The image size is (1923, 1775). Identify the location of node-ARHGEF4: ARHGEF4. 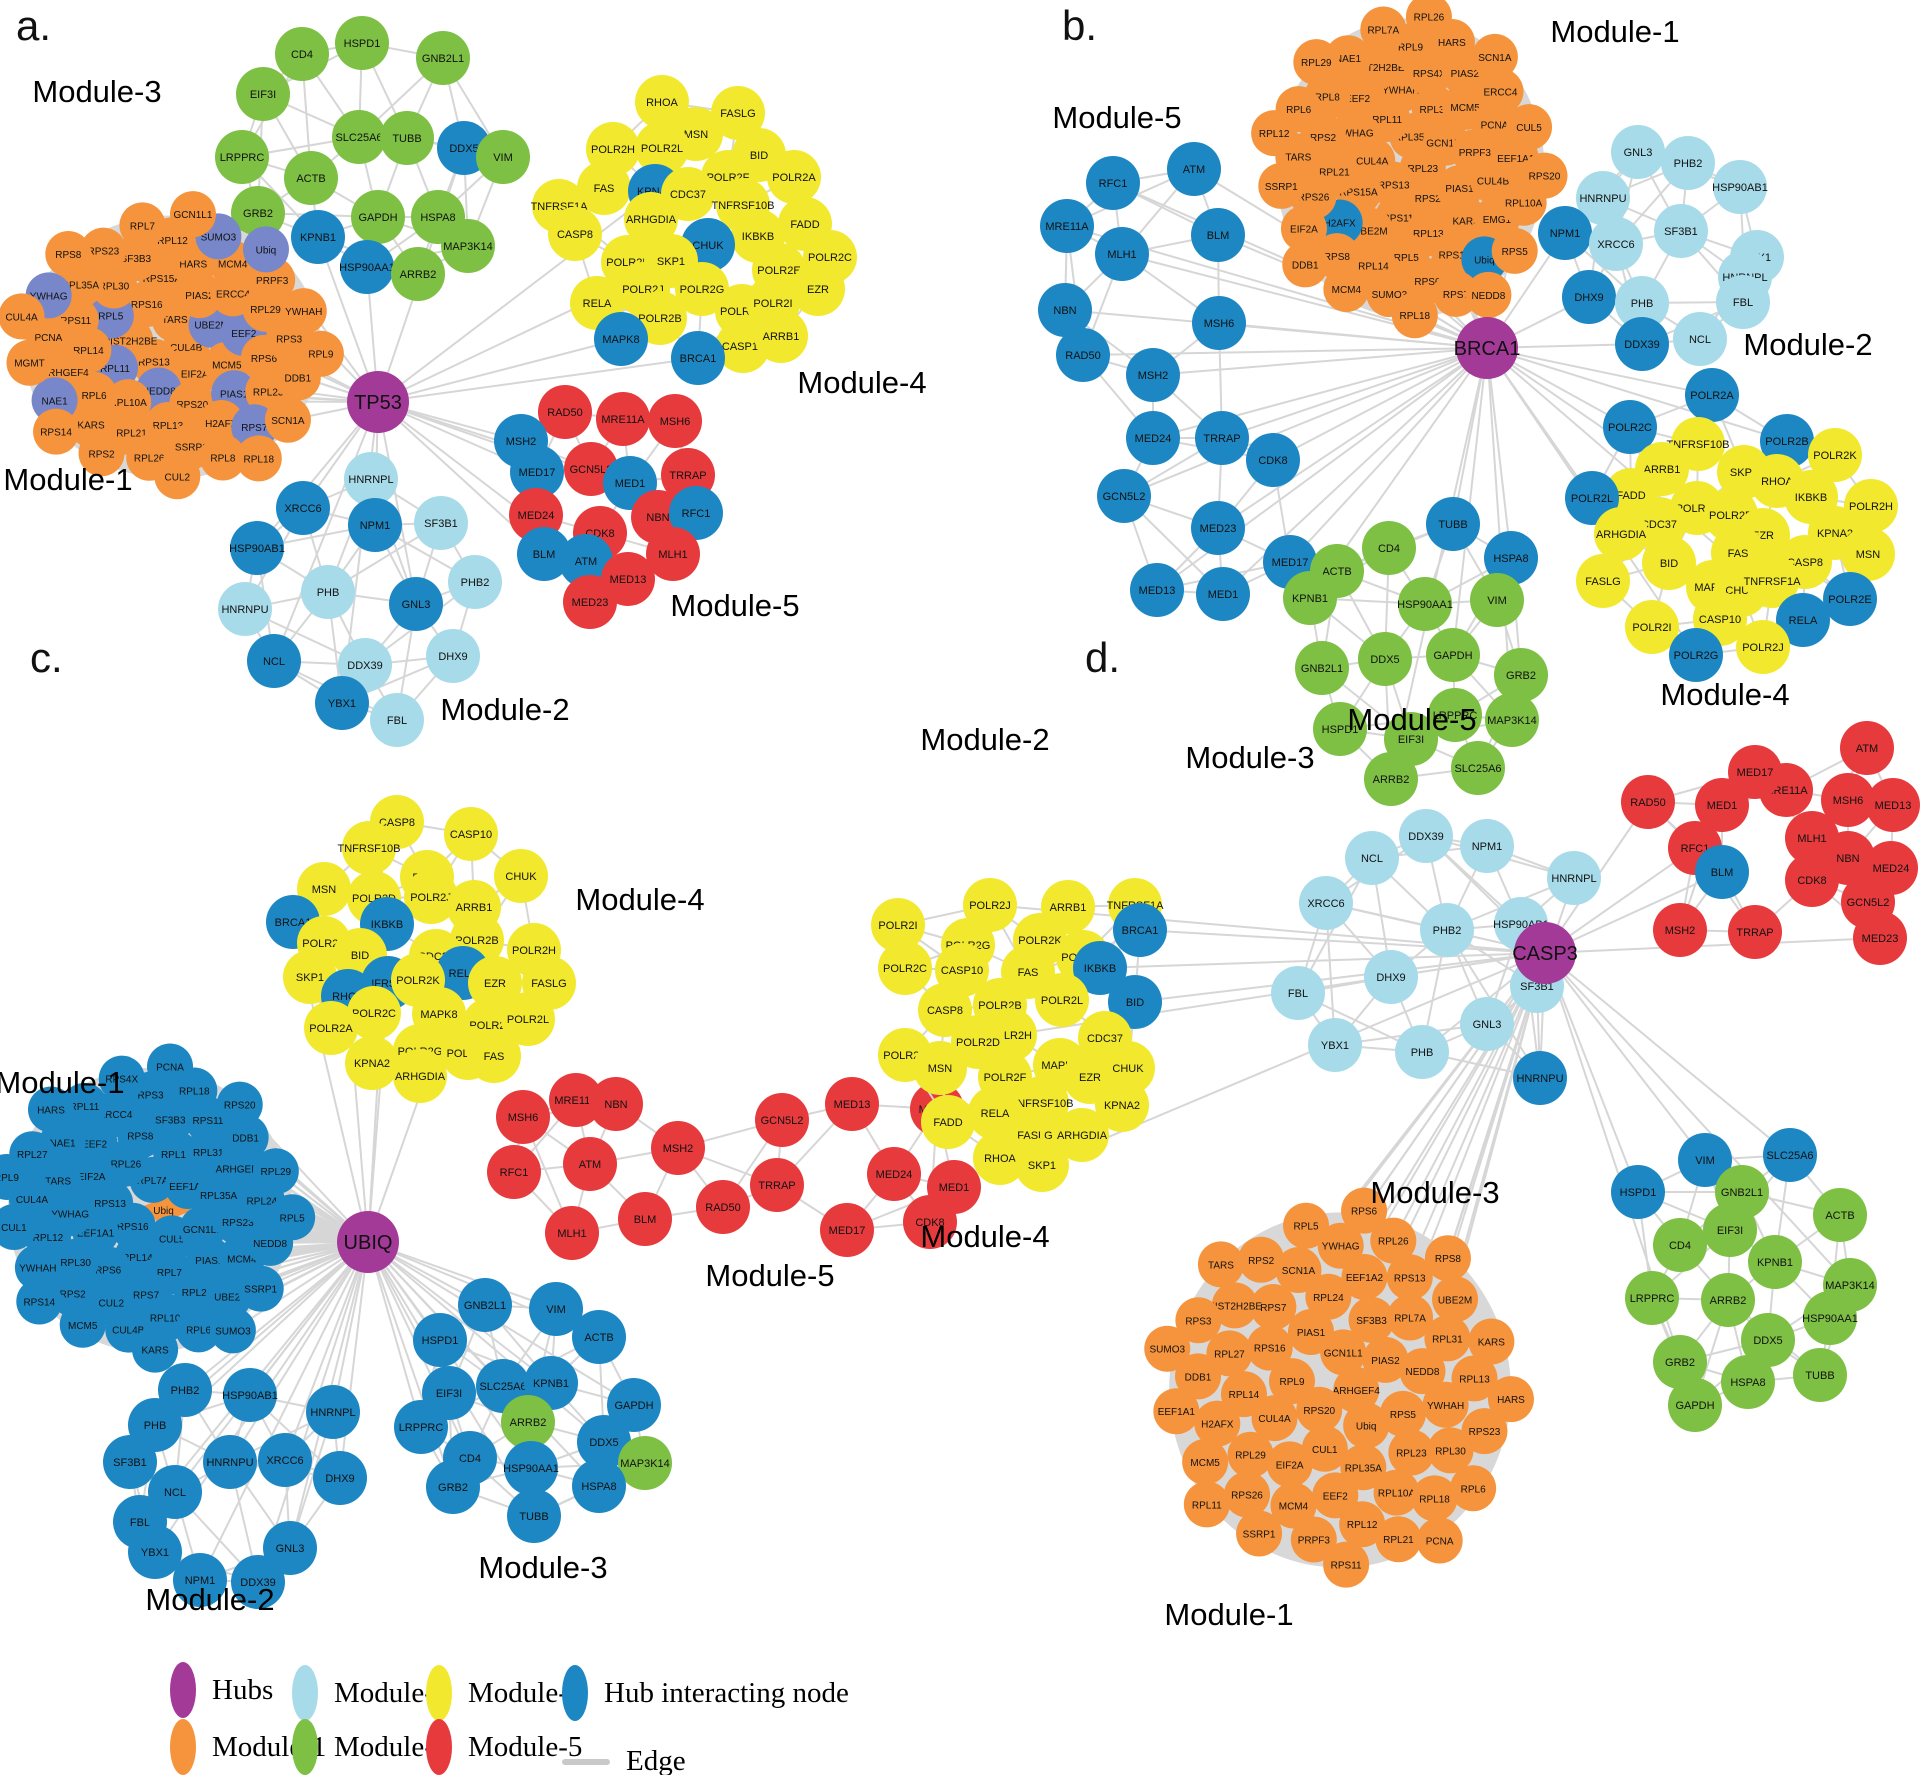
(1357, 1390).